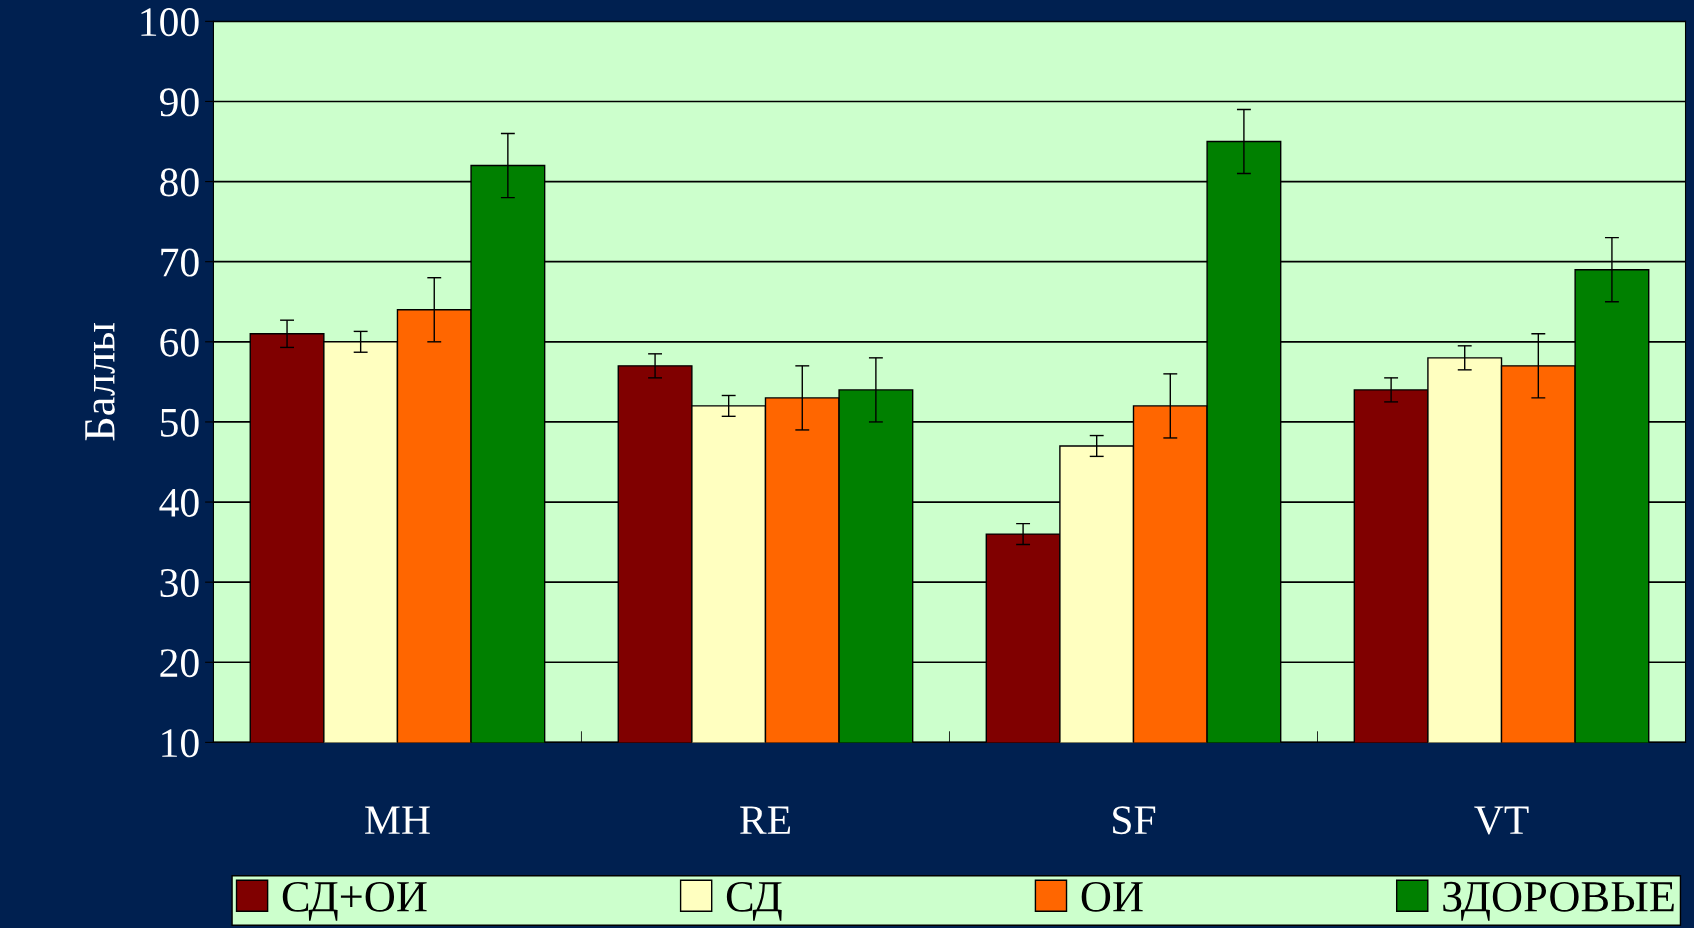 This screenshot has height=928, width=1694. I want to click on y-tick-label: 80, so click(179, 182).